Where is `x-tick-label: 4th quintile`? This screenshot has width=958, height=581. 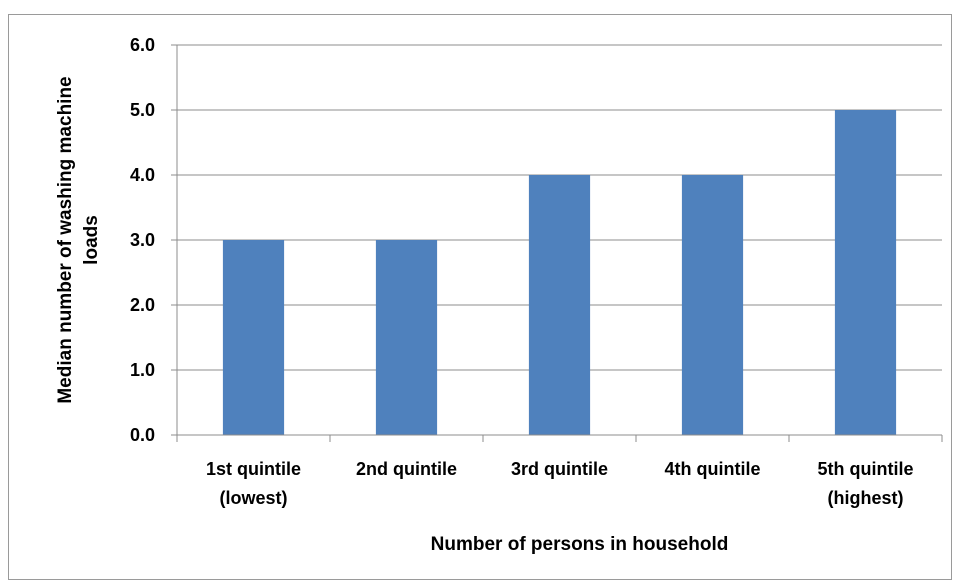
x-tick-label: 4th quintile is located at coordinates (713, 469).